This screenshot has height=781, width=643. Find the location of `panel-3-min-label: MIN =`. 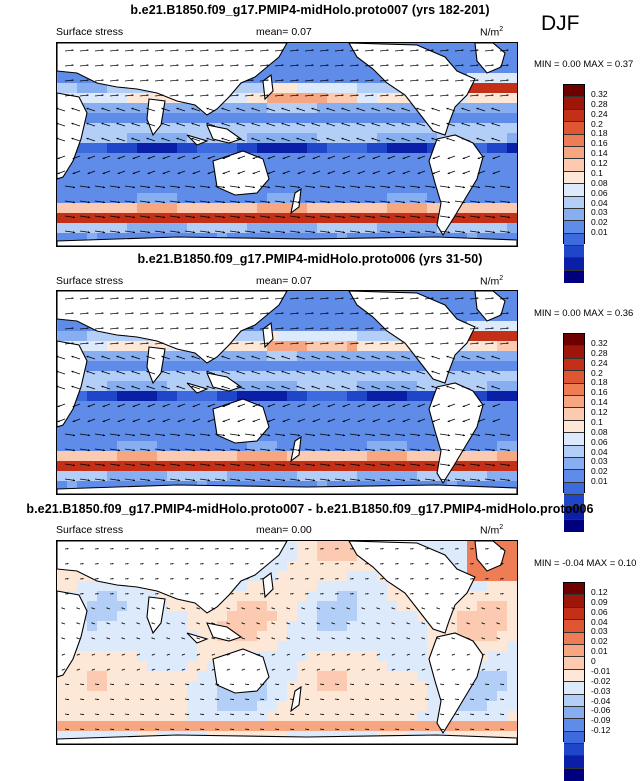

panel-3-min-label: MIN = is located at coordinates (547, 563).